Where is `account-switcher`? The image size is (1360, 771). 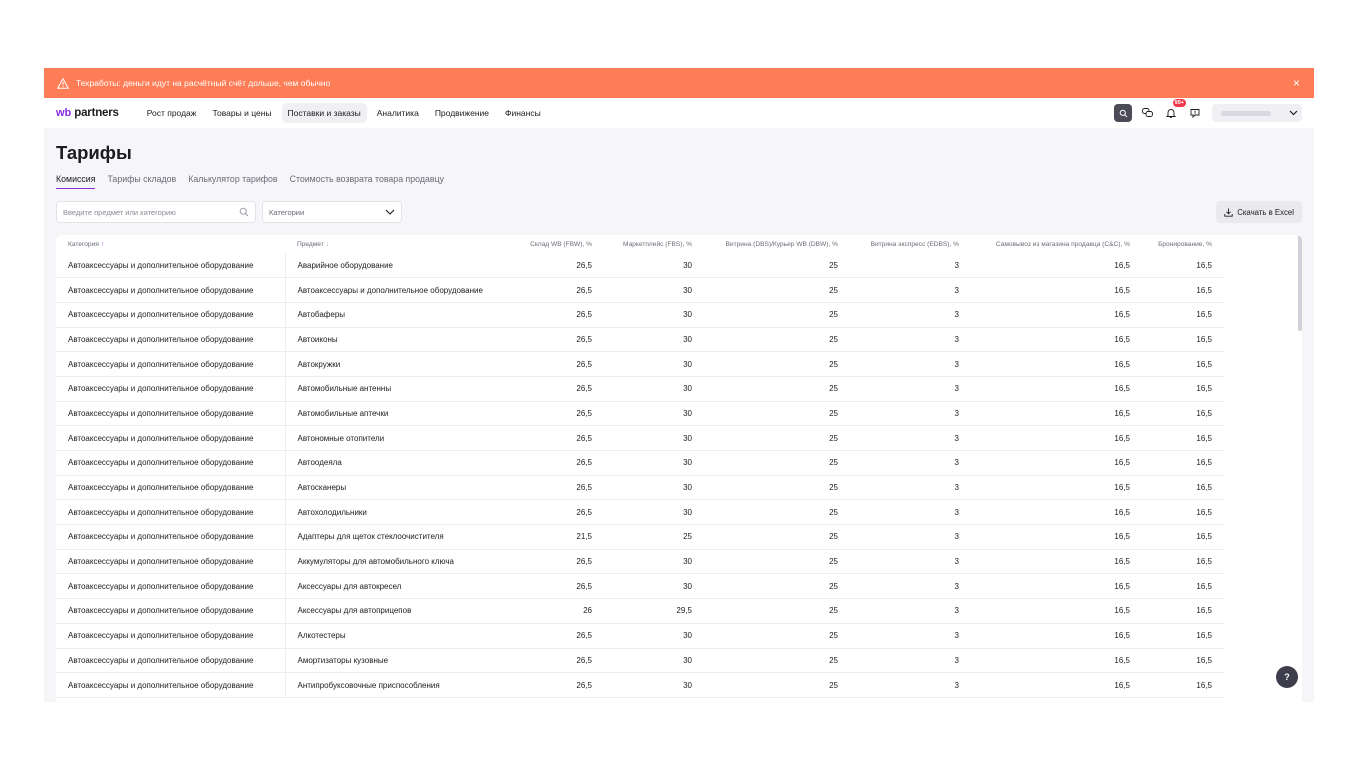
account-switcher is located at coordinates (1257, 113).